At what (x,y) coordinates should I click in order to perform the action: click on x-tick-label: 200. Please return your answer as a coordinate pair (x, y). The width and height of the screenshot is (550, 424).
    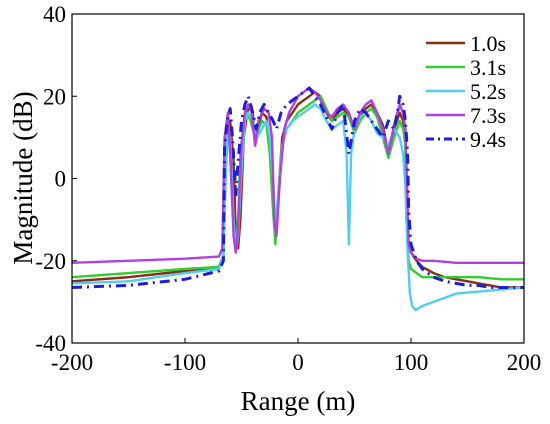
    Looking at the image, I should click on (524, 362).